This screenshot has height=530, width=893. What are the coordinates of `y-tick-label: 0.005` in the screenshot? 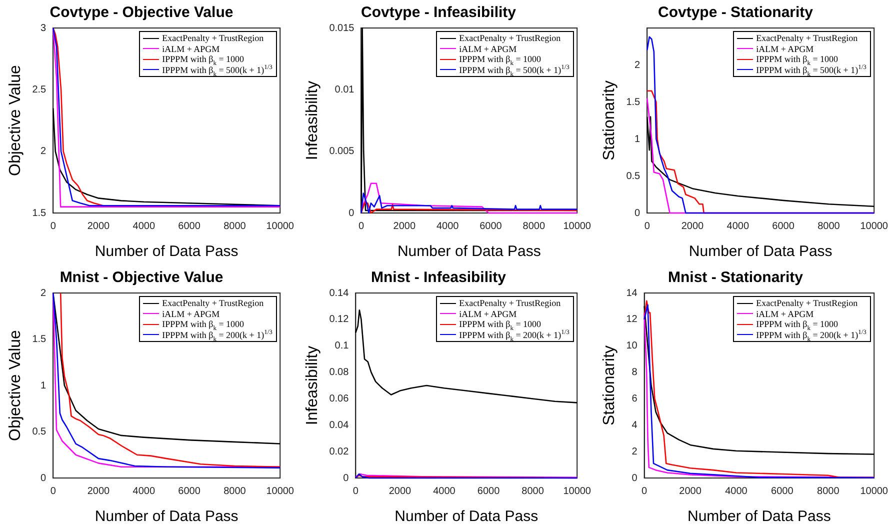 It's located at (342, 152).